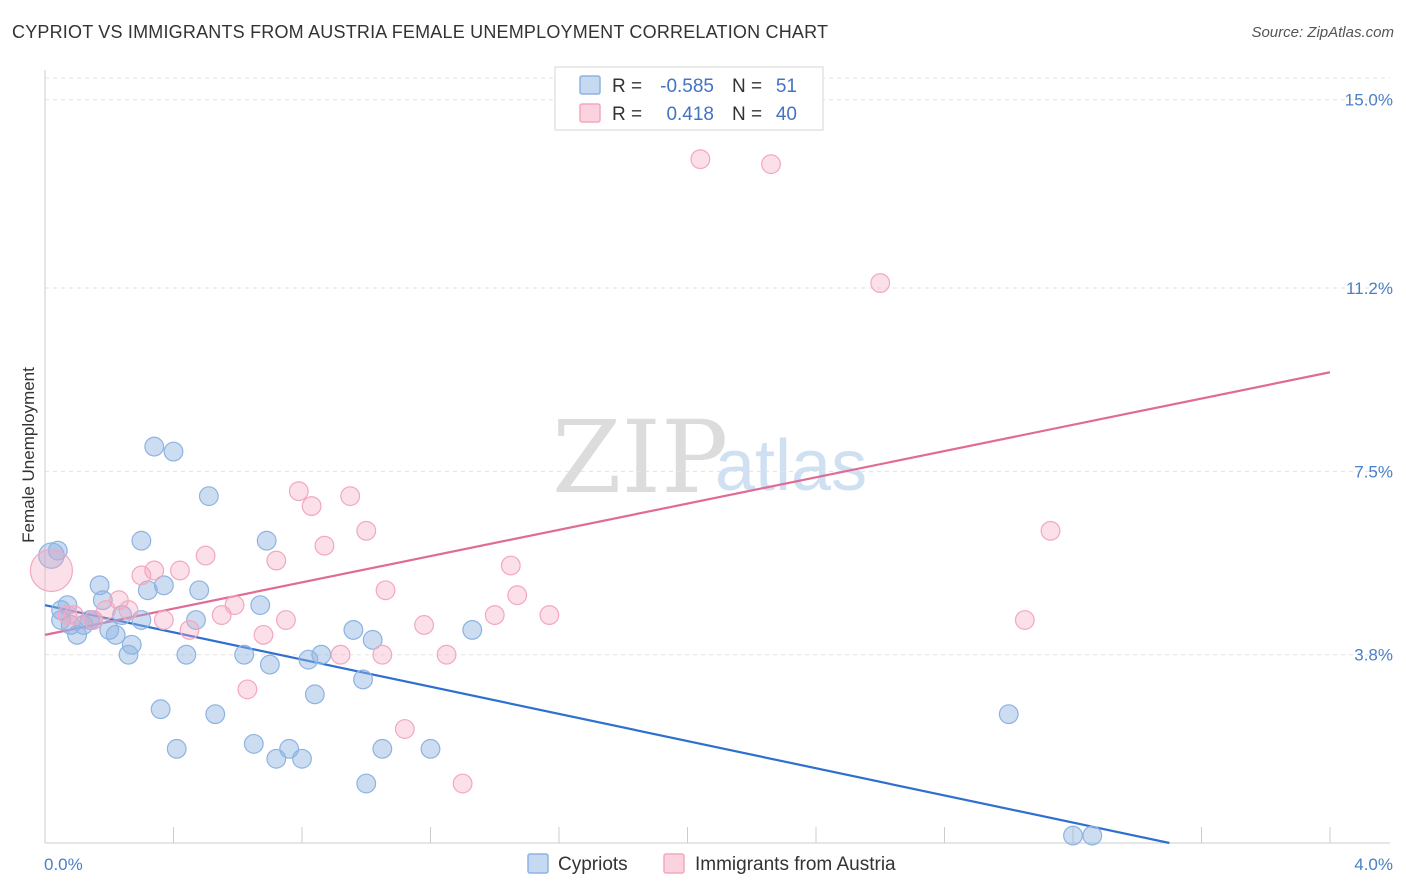 The height and width of the screenshot is (892, 1406). I want to click on y-axis-label: Female Unemployment, so click(28, 455).